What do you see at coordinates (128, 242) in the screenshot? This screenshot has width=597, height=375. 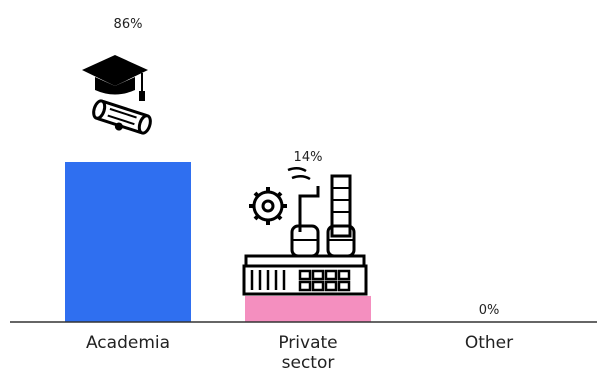 I see `bar-academia` at bounding box center [128, 242].